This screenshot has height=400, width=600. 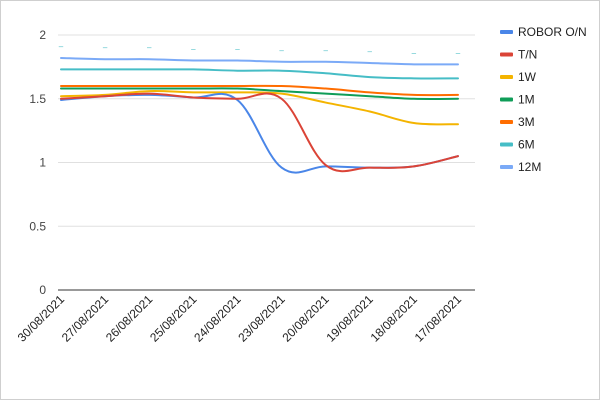 I want to click on legend-item: 6M, so click(x=517, y=145).